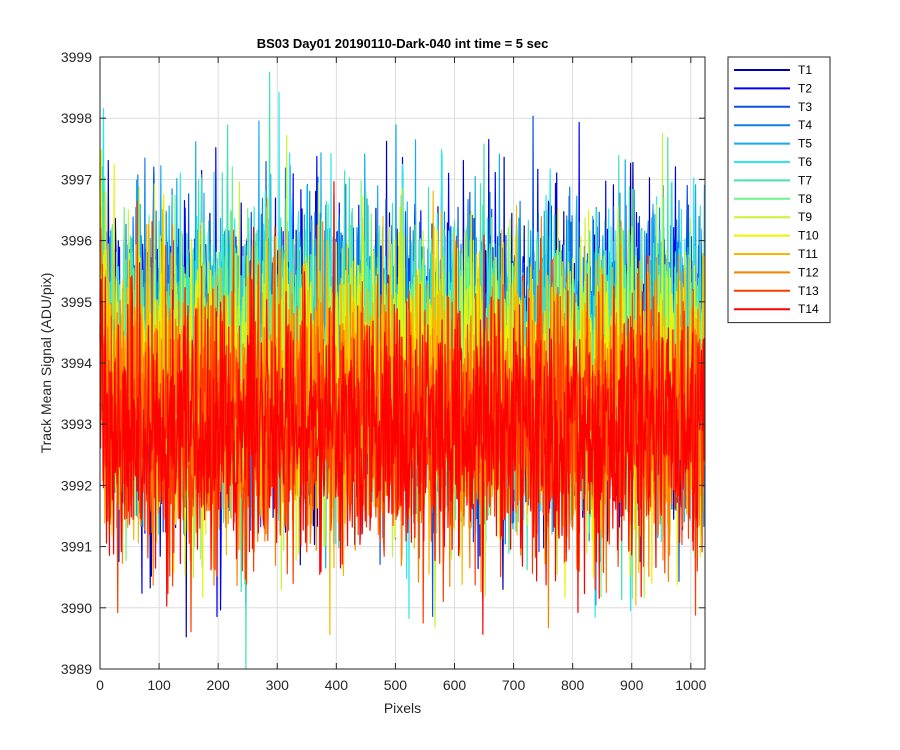 The image size is (900, 750). What do you see at coordinates (808, 236) in the screenshot?
I see `legend-label-T10: T10` at bounding box center [808, 236].